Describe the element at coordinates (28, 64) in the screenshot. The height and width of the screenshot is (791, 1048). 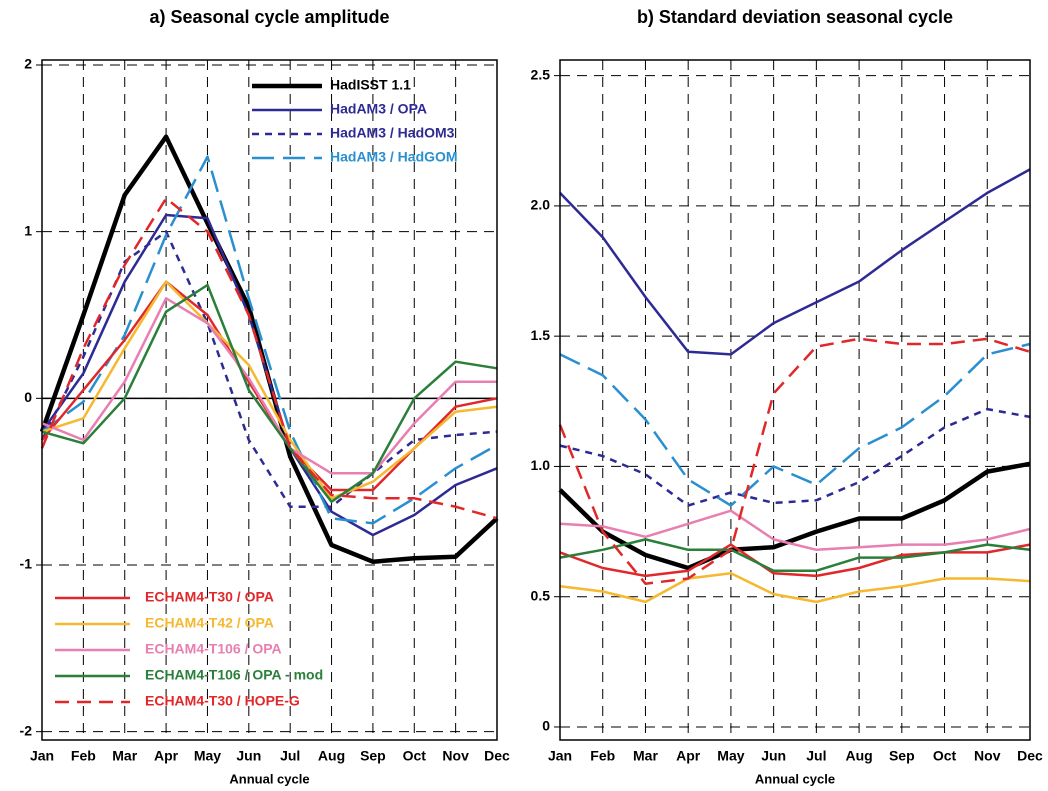
I see `y-tick-label: 2` at that location.